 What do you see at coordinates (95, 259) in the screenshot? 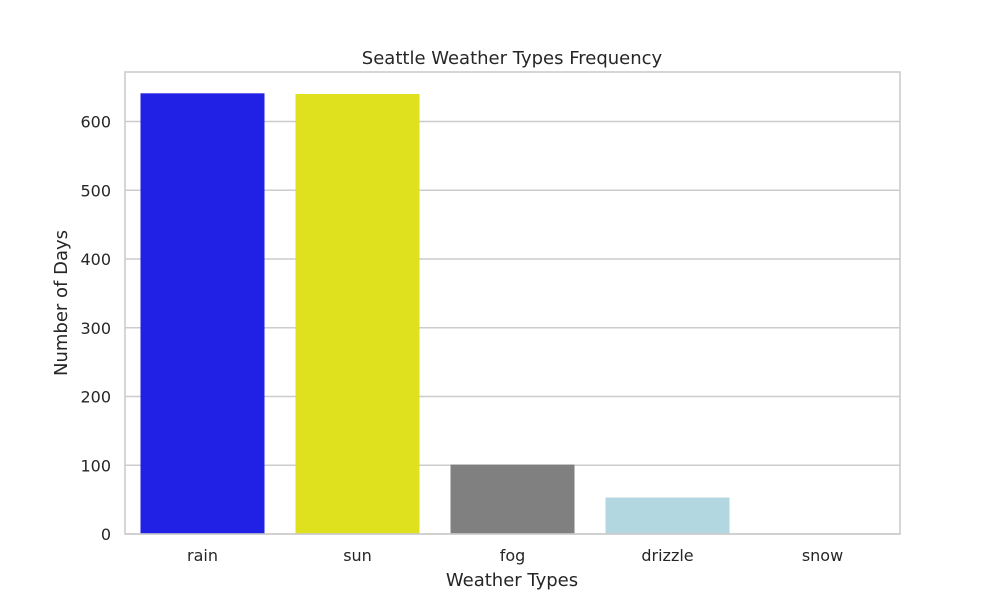
I see `y-tick-label: 400` at bounding box center [95, 259].